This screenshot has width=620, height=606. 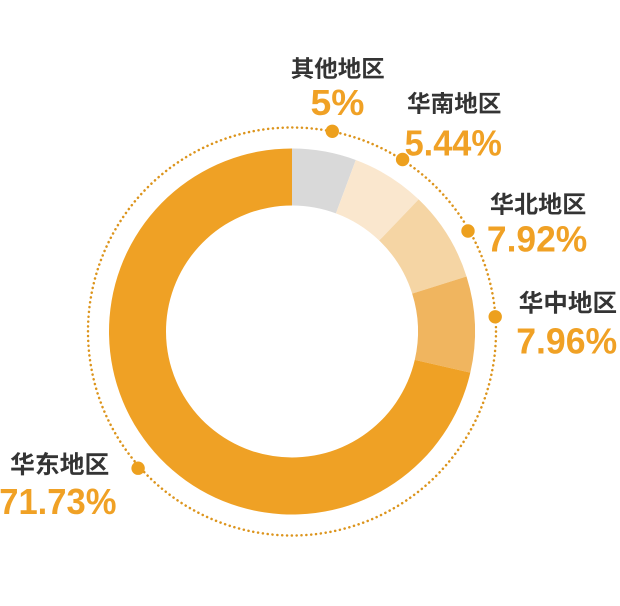 What do you see at coordinates (338, 102) in the screenshot?
I see `svg-text: 5%` at bounding box center [338, 102].